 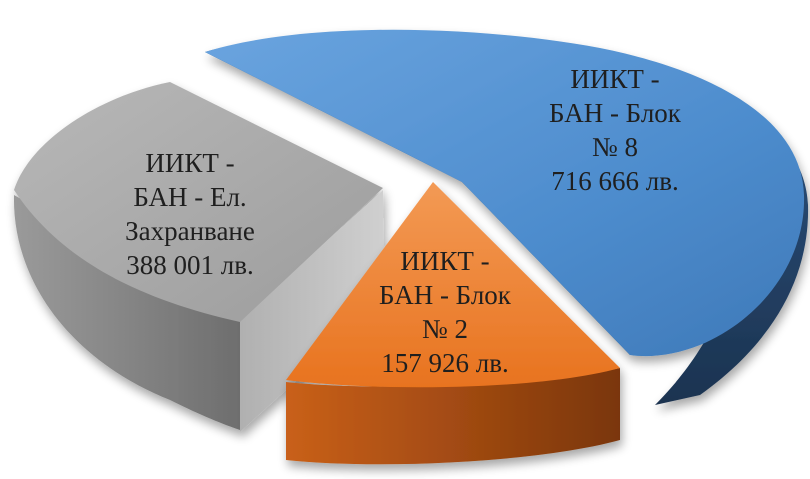 I want to click on label-blockno2-line1: ИИКТ -, so click(x=445, y=261).